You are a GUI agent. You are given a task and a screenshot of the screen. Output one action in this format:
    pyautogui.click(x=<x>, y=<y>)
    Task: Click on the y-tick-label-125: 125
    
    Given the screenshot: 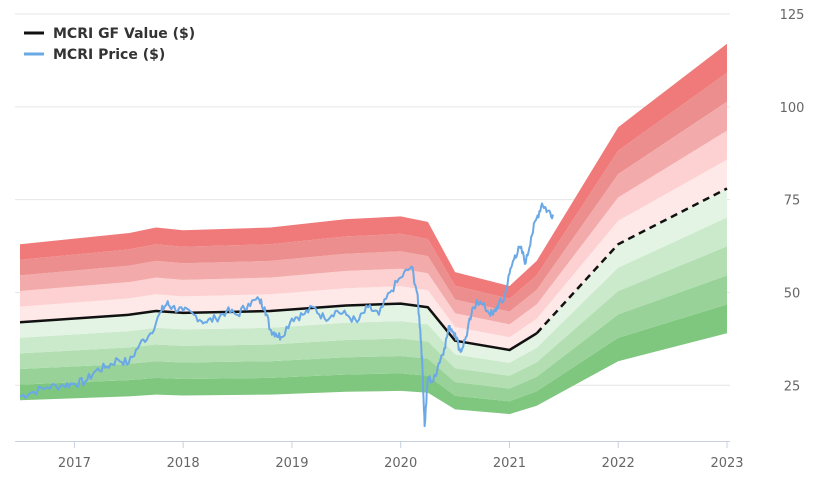 What is the action you would take?
    pyautogui.click(x=792, y=15)
    